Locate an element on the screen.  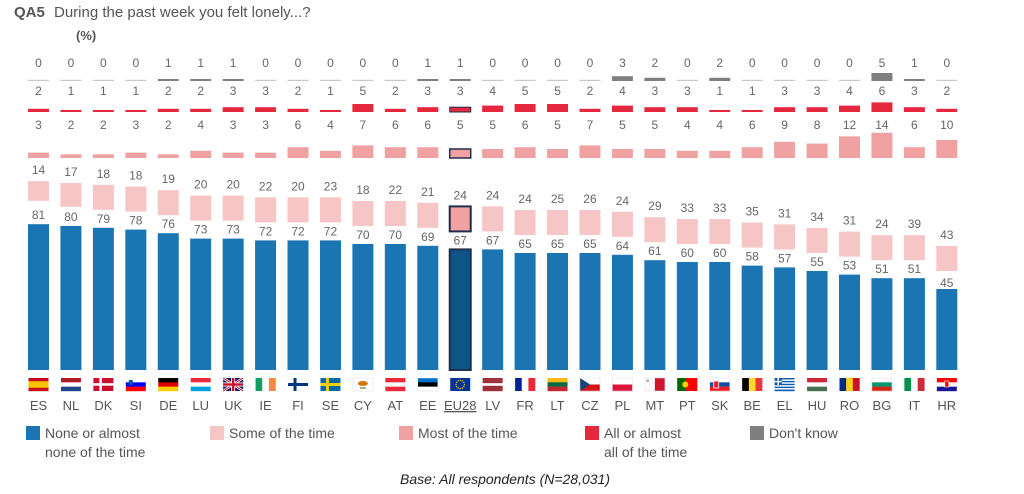
value-label-most: 7 is located at coordinates (590, 125).